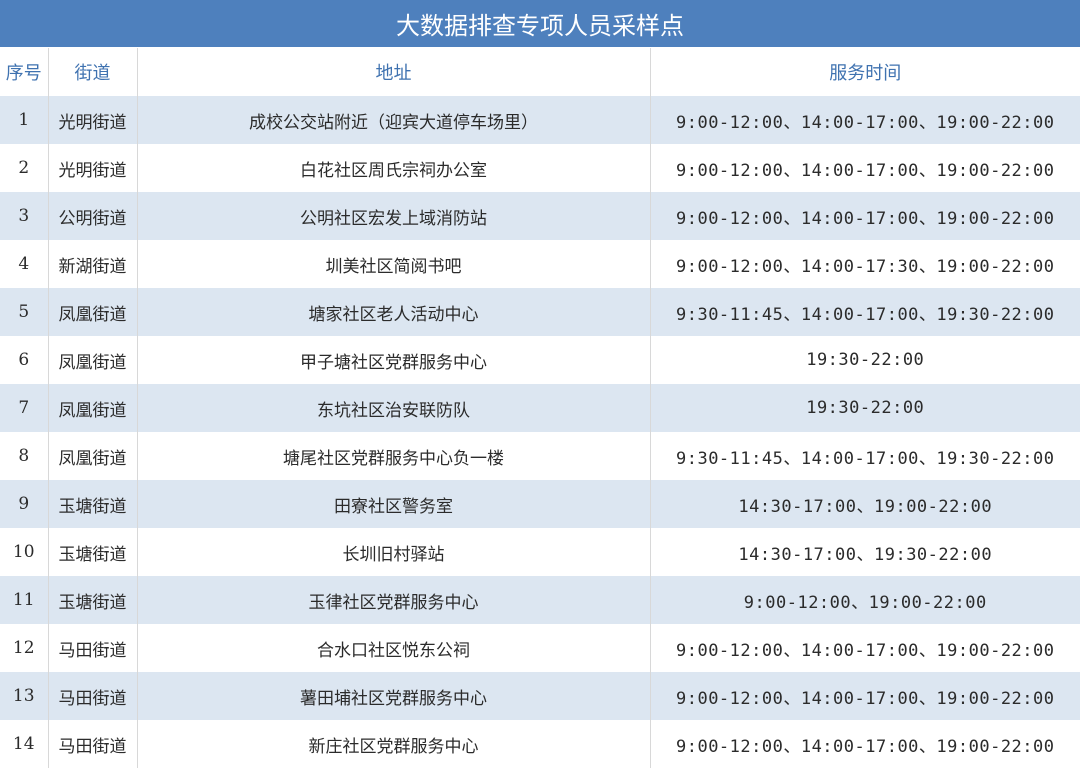 The width and height of the screenshot is (1080, 768). Describe the element at coordinates (865, 72) in the screenshot. I see `header-time: 服务时间` at that location.